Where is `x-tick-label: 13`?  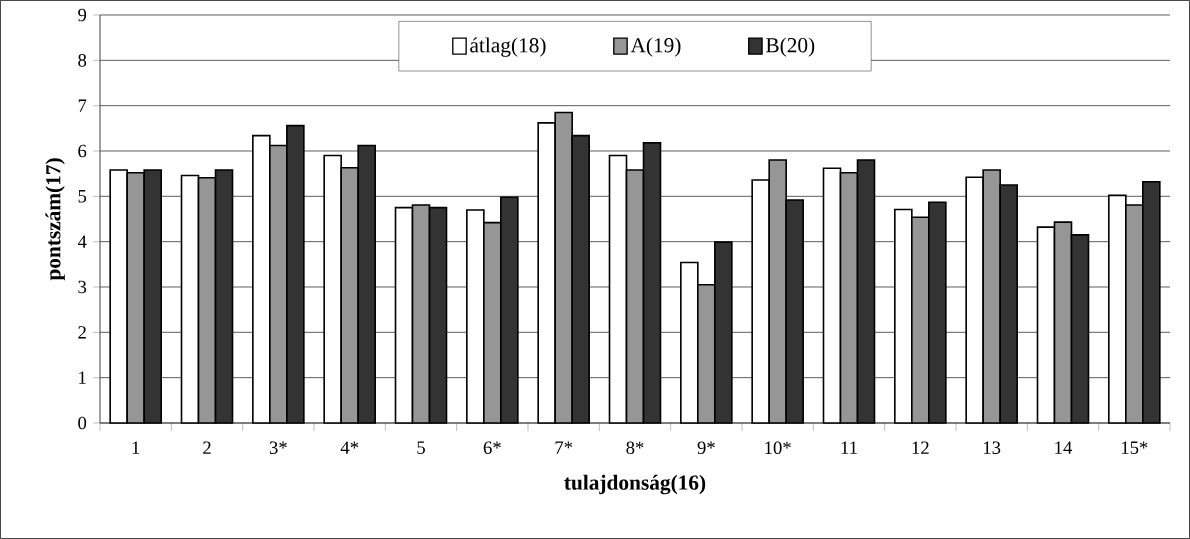
x-tick-label: 13 is located at coordinates (992, 448).